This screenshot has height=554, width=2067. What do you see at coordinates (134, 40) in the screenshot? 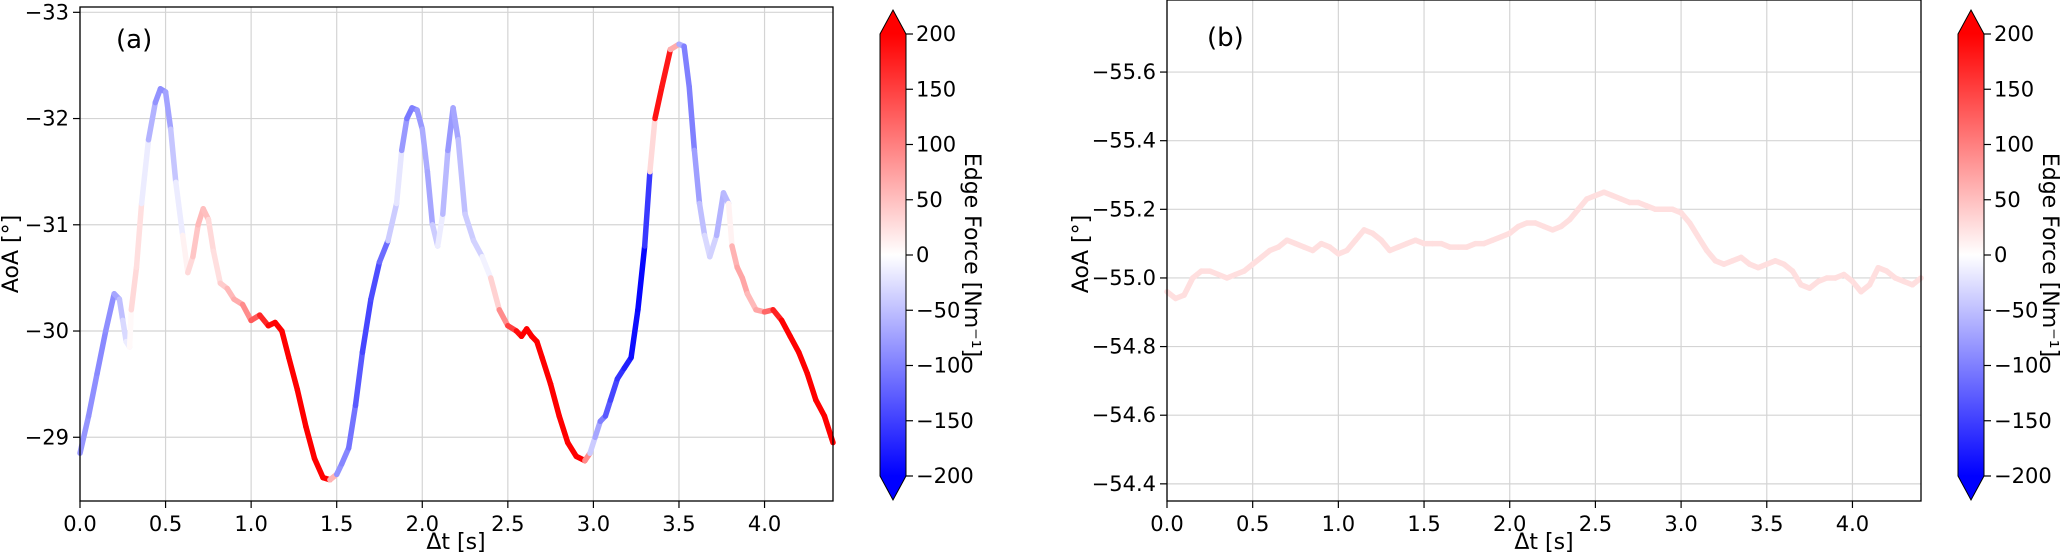
I see `panel-label-a: (a)` at bounding box center [134, 40].